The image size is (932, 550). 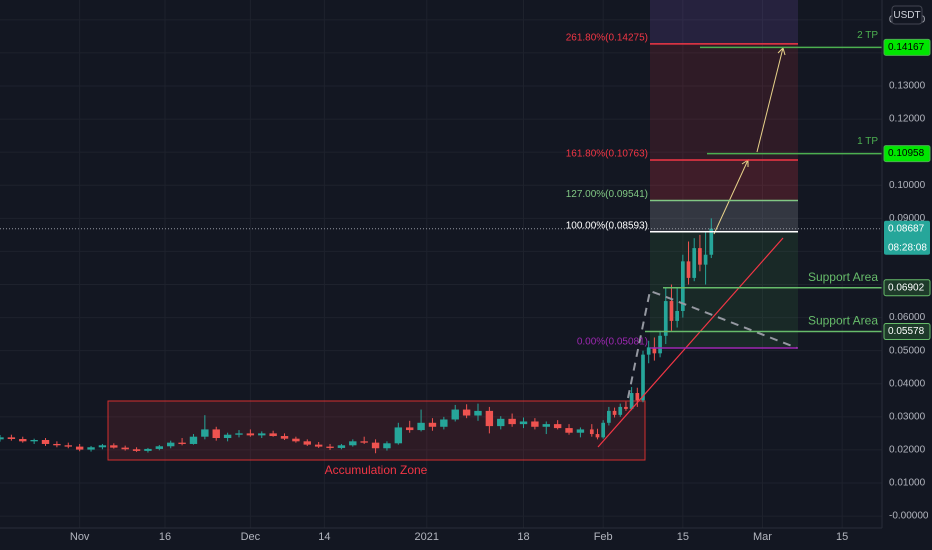 What do you see at coordinates (907, 275) in the screenshot?
I see `price-axis` at bounding box center [907, 275].